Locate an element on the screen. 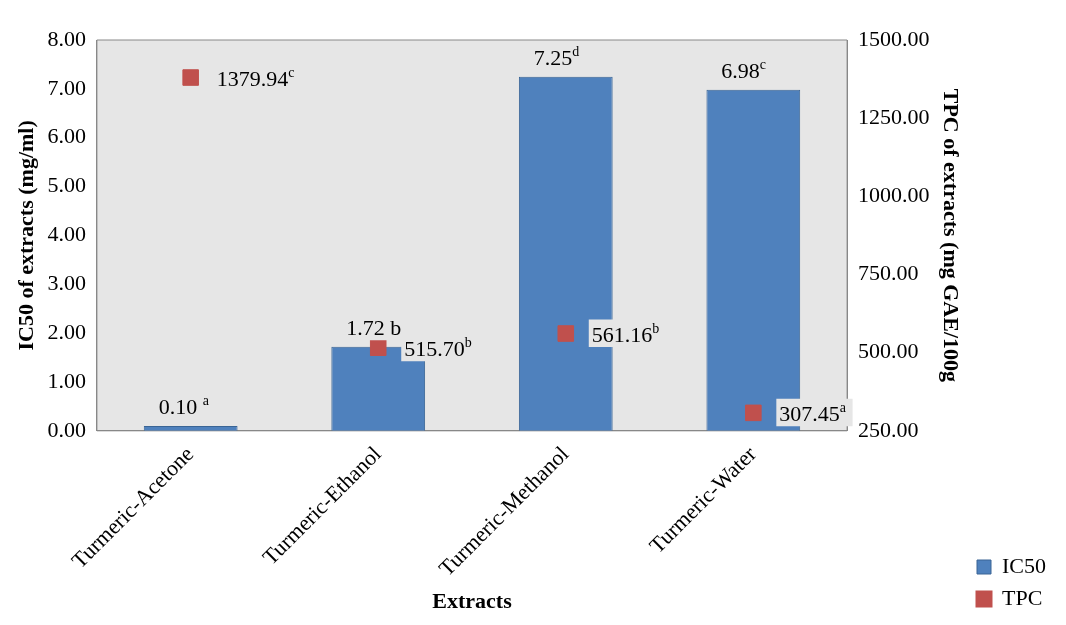  y-tick-label: 8.00 is located at coordinates (66, 38).